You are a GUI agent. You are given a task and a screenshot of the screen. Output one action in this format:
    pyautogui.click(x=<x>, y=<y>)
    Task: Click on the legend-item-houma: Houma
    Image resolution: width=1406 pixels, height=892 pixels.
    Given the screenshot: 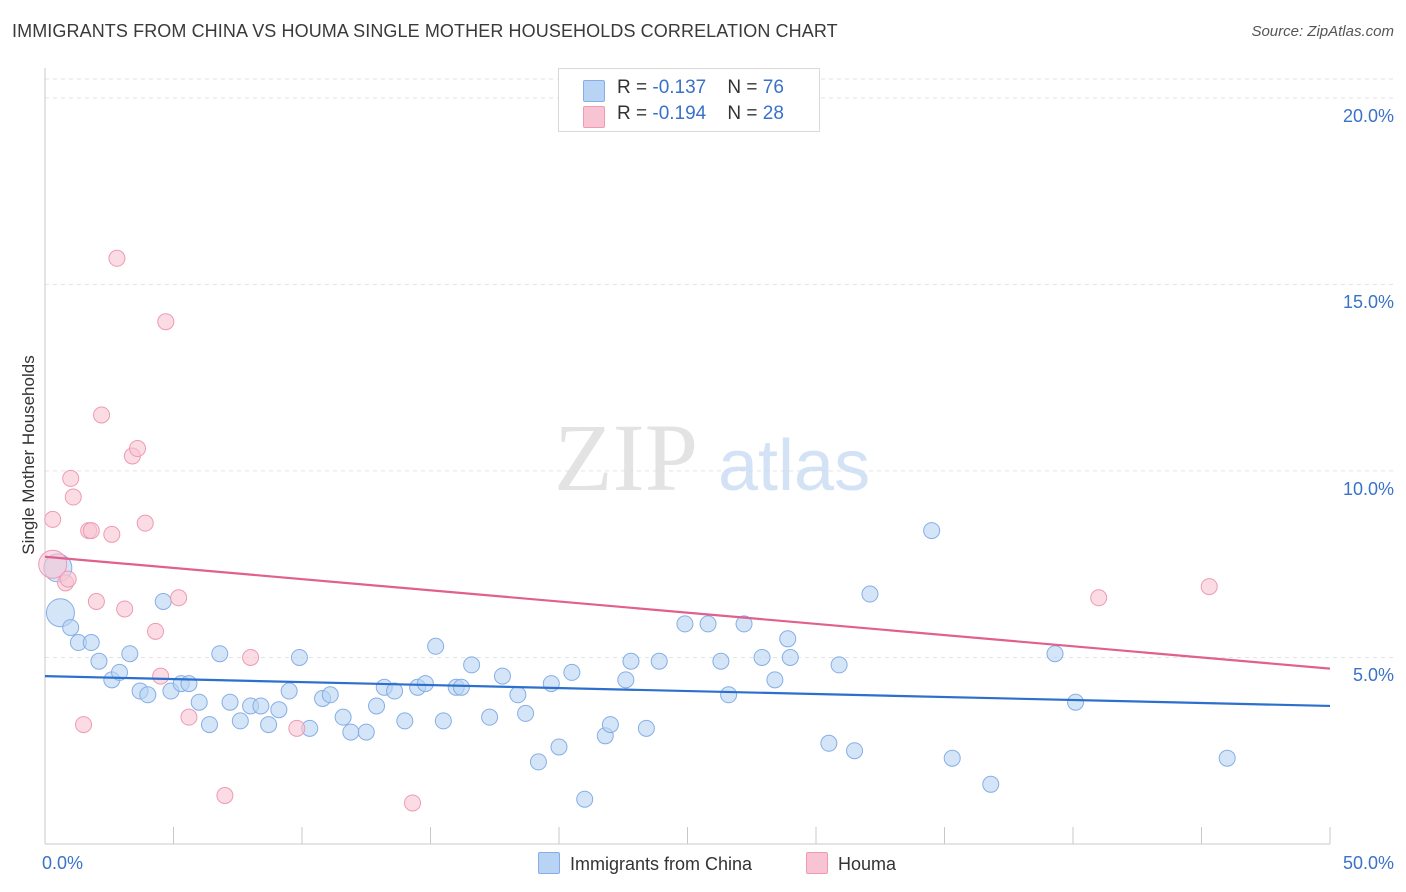 What is the action you would take?
    pyautogui.click(x=851, y=863)
    